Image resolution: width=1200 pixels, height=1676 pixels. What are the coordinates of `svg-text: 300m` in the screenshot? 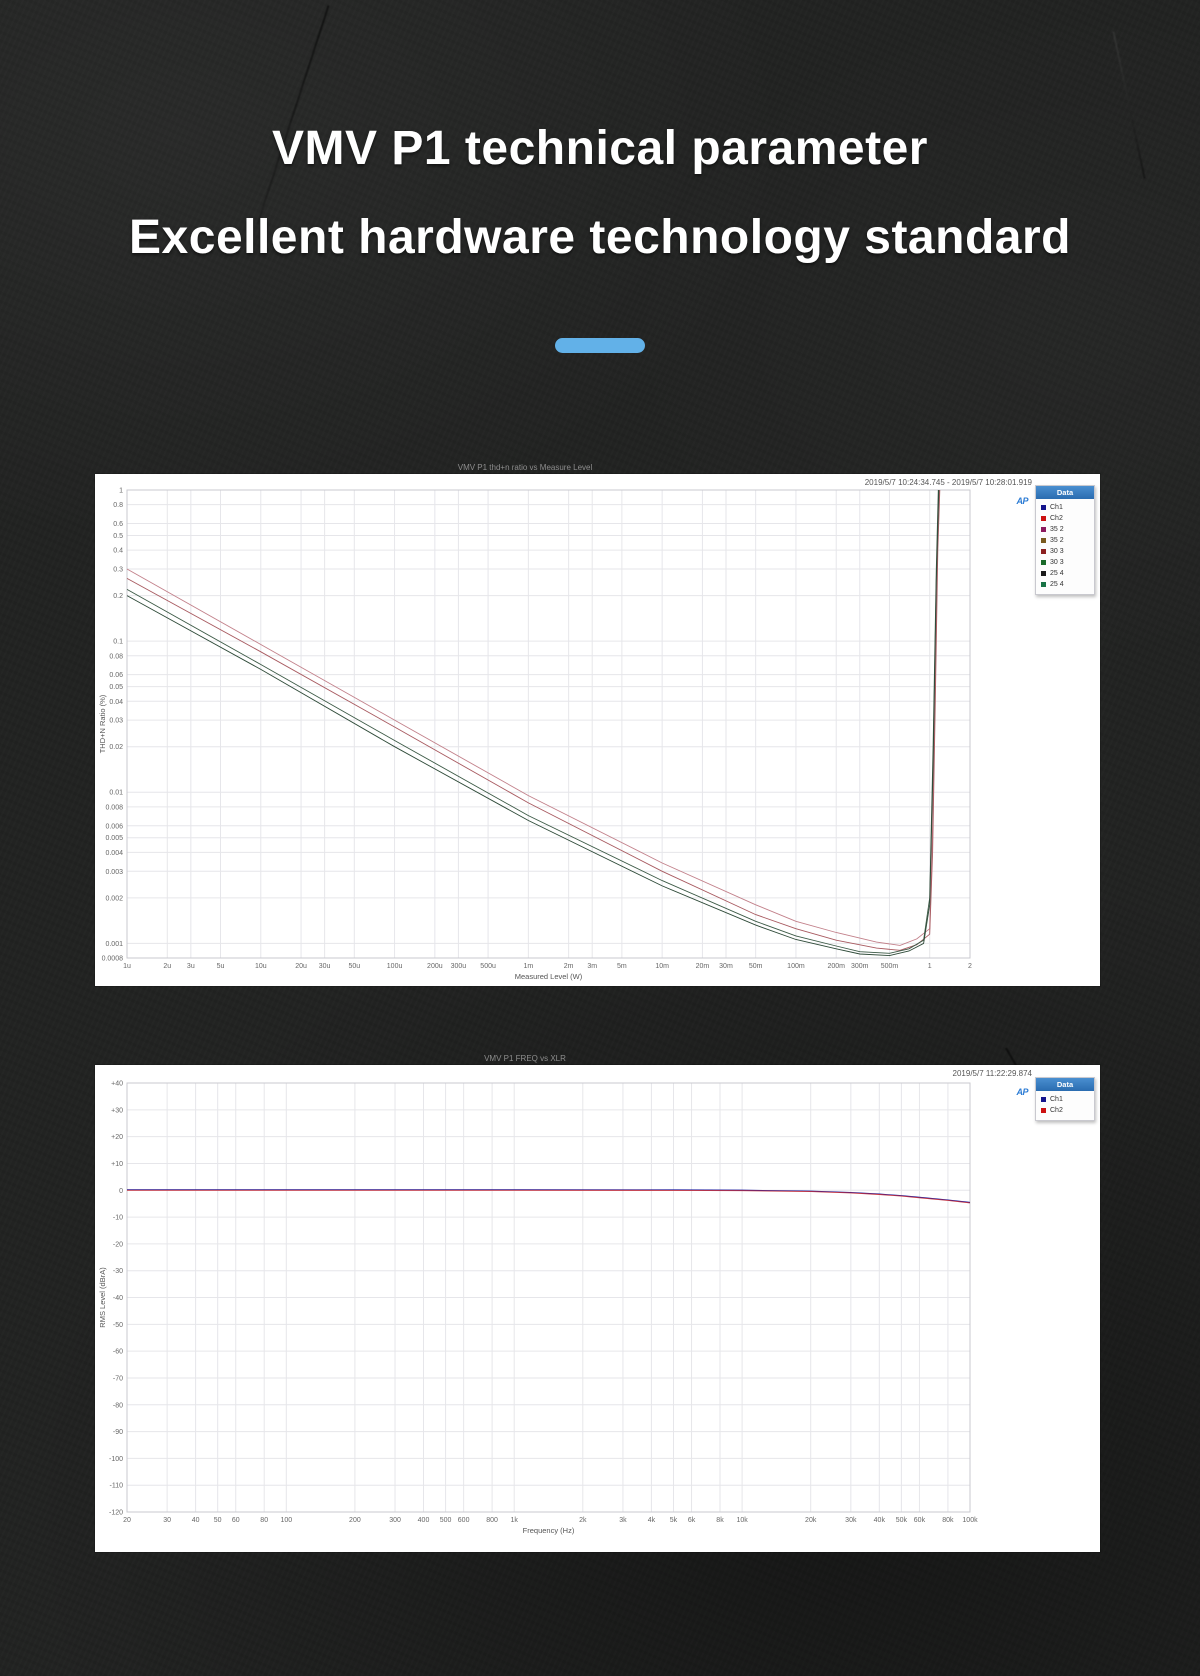 It's located at (860, 966).